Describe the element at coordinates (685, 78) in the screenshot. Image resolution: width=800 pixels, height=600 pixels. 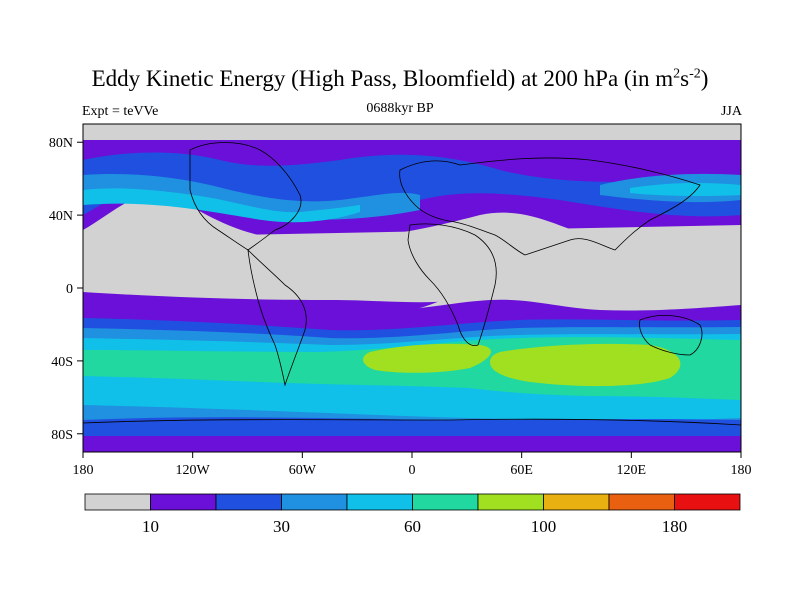
I see `title-unit-s: s` at that location.